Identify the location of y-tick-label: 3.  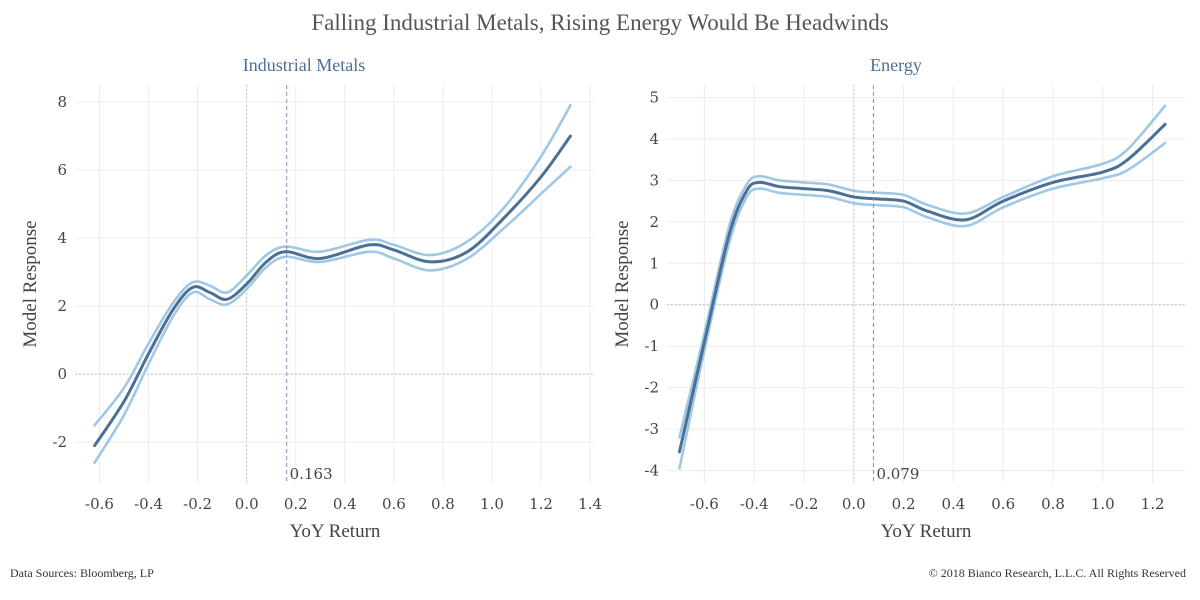
(654, 180).